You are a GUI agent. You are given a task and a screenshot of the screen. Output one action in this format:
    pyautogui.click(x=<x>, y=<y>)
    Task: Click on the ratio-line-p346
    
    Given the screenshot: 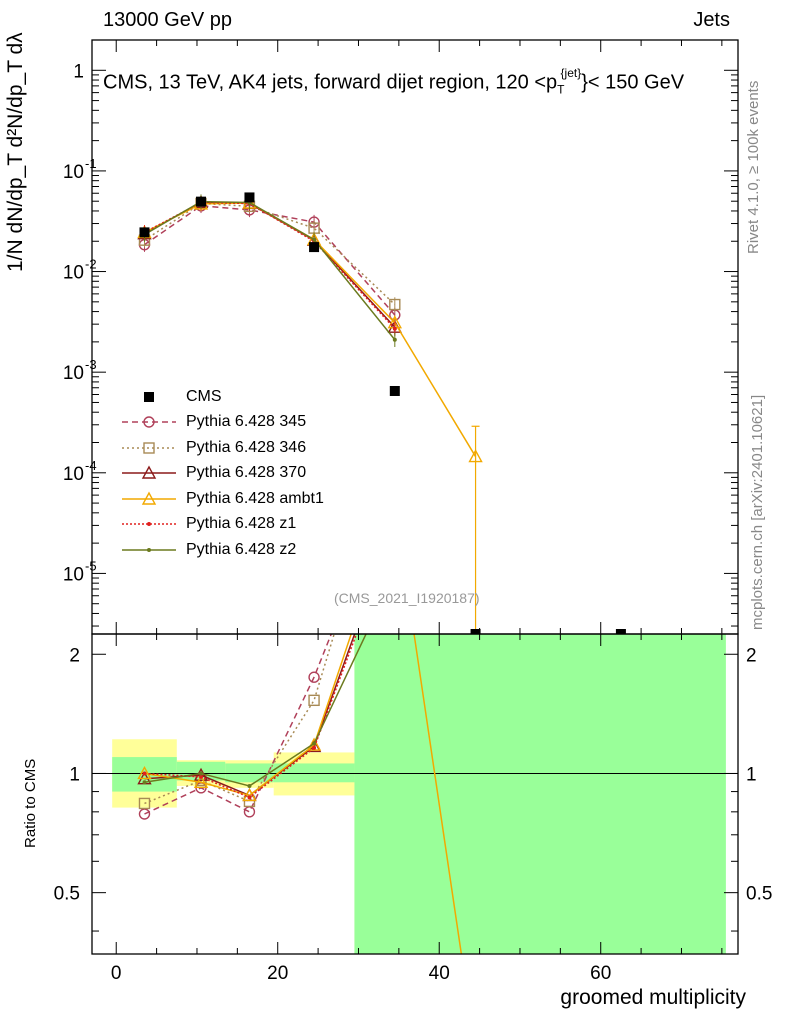 What is the action you would take?
    pyautogui.click(x=239, y=719)
    